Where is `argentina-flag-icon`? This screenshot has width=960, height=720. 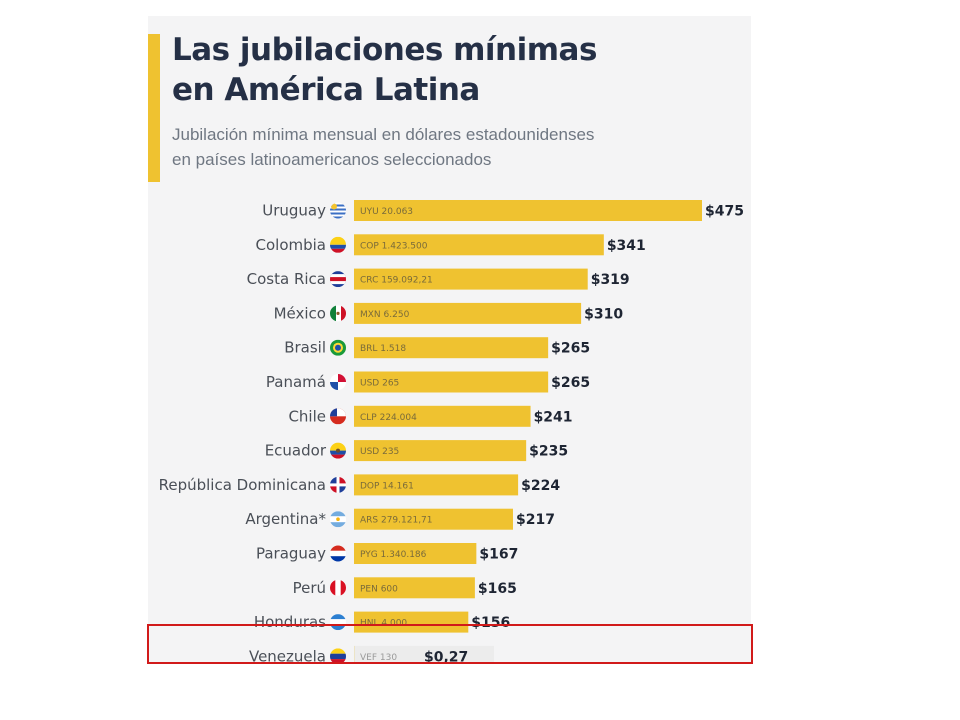
argentina-flag-icon is located at coordinates (338, 519).